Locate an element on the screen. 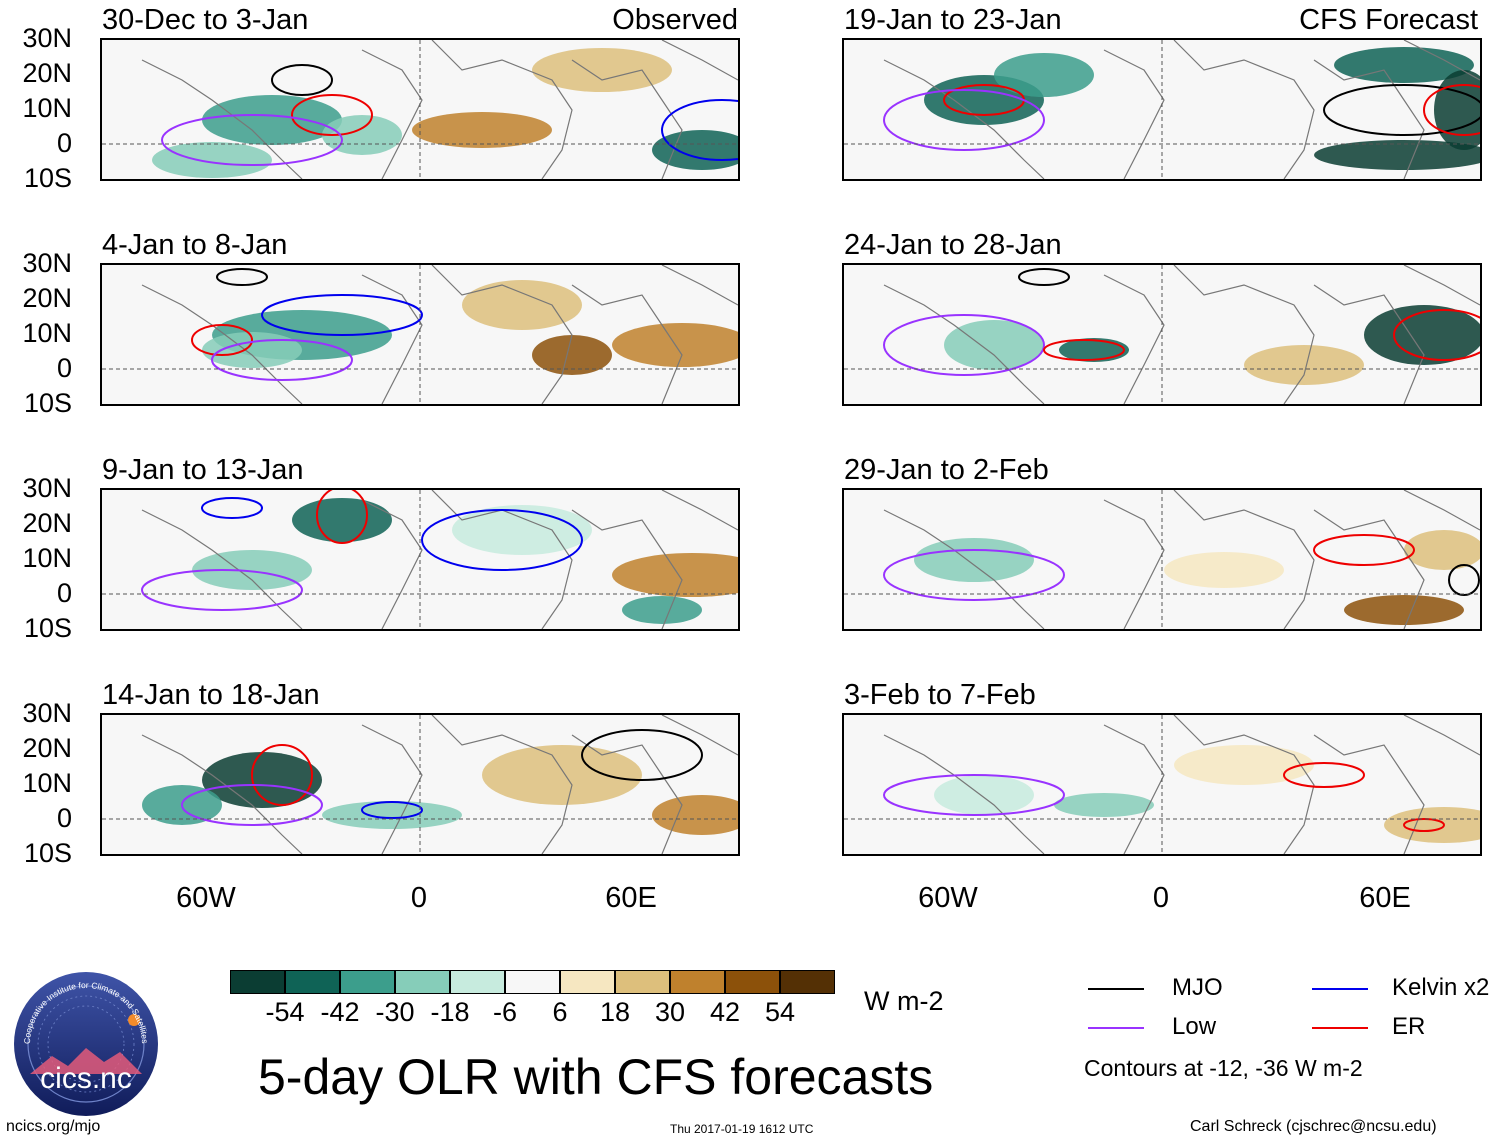 Image resolution: width=1510 pixels, height=1142 pixels. colorbar-units: W m-2 is located at coordinates (904, 1001).